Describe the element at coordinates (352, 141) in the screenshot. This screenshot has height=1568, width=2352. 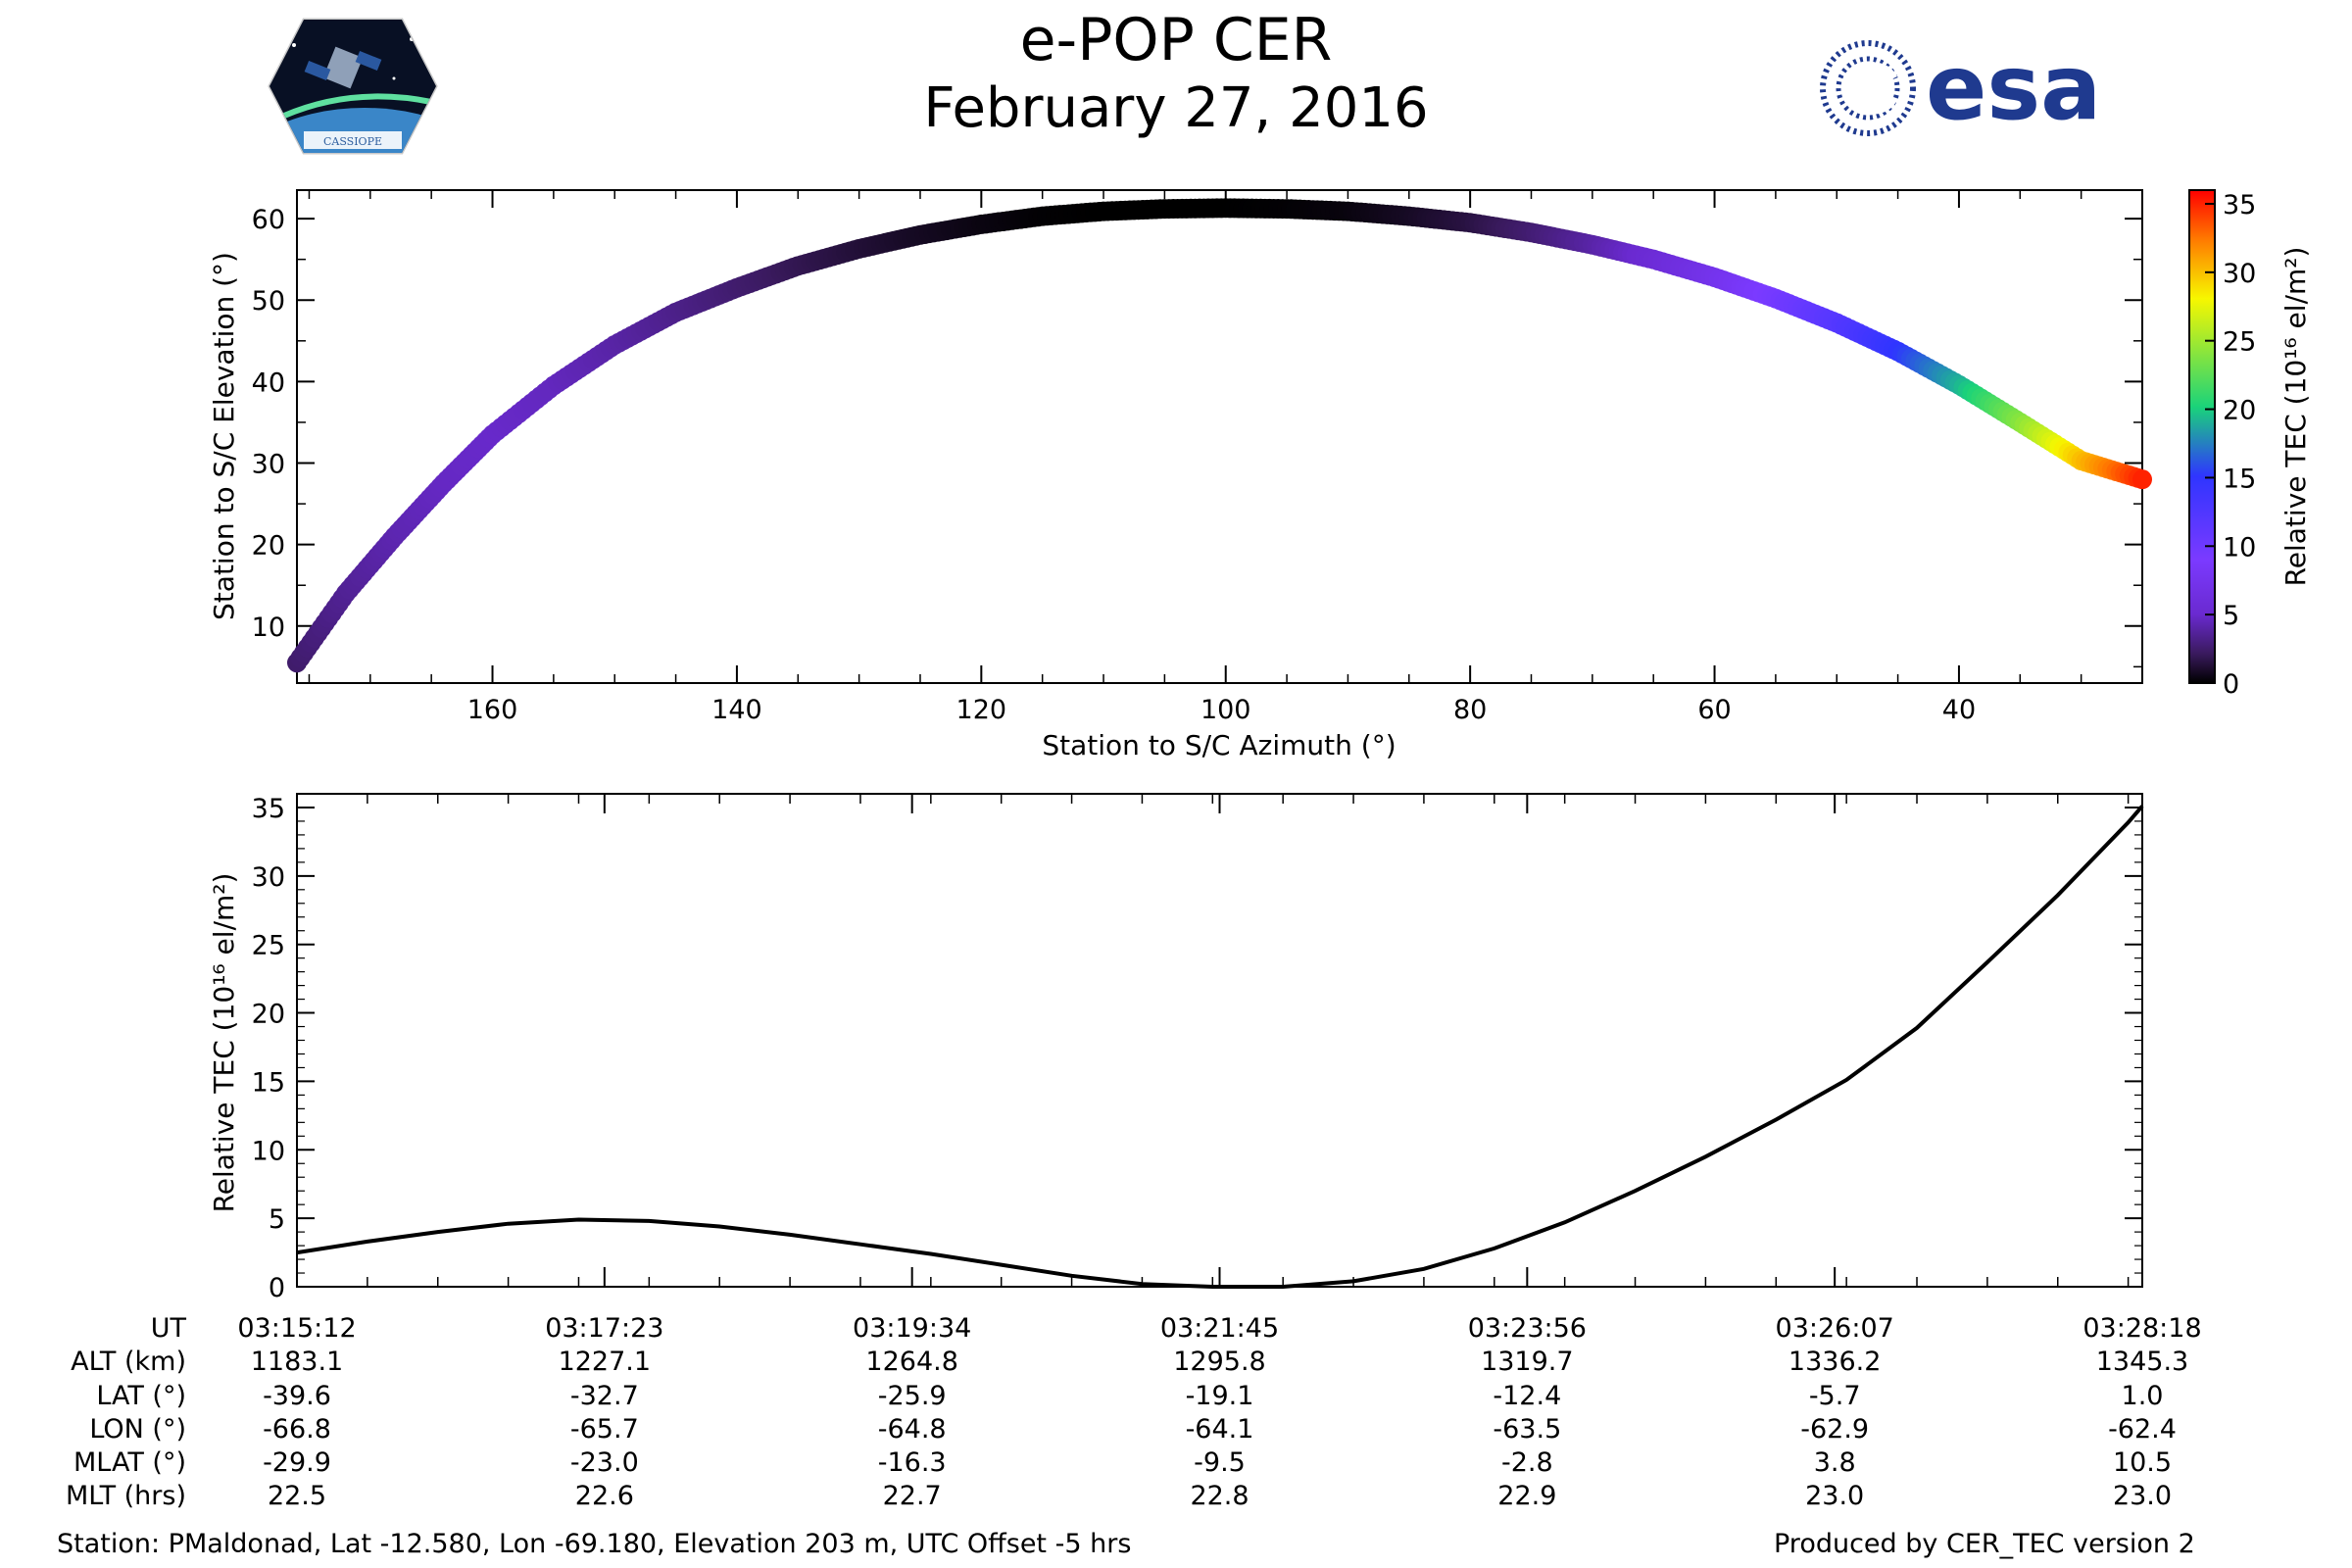
I see `cassiope-logo-text: CASSIOPE` at that location.